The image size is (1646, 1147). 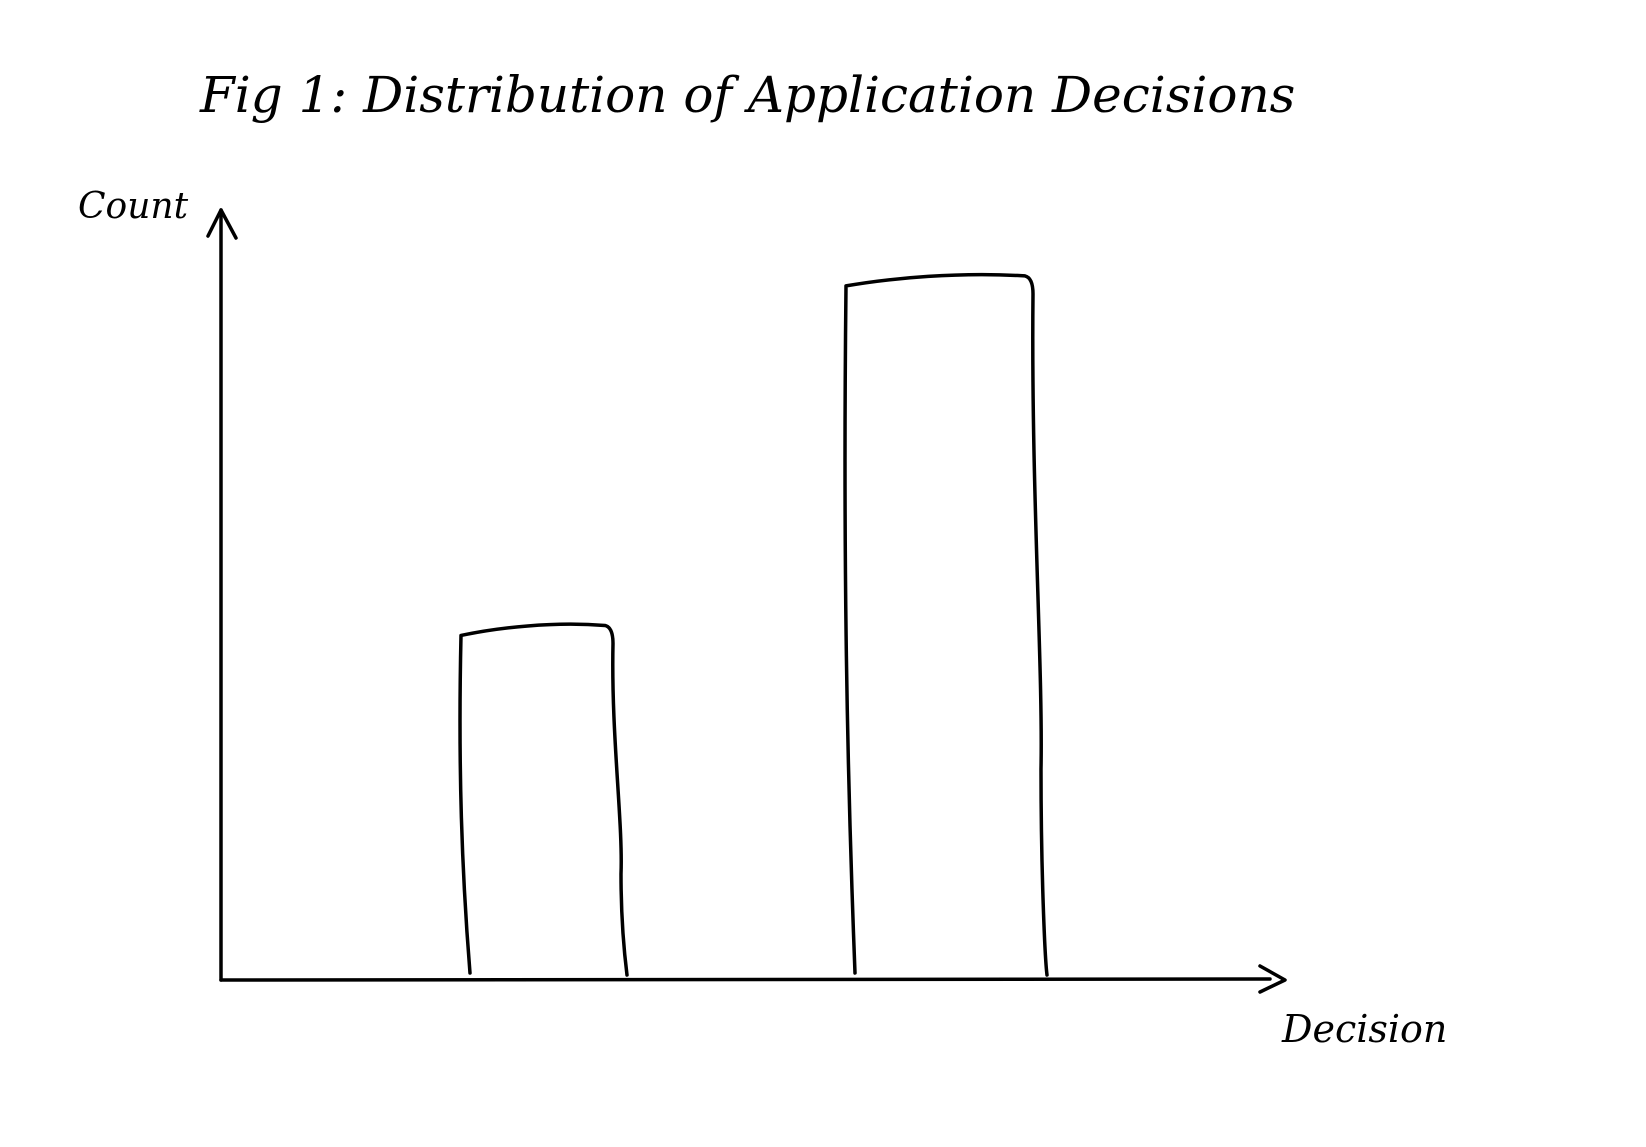 What do you see at coordinates (1272, 979) in the screenshot?
I see `x-axis-arrowhead` at bounding box center [1272, 979].